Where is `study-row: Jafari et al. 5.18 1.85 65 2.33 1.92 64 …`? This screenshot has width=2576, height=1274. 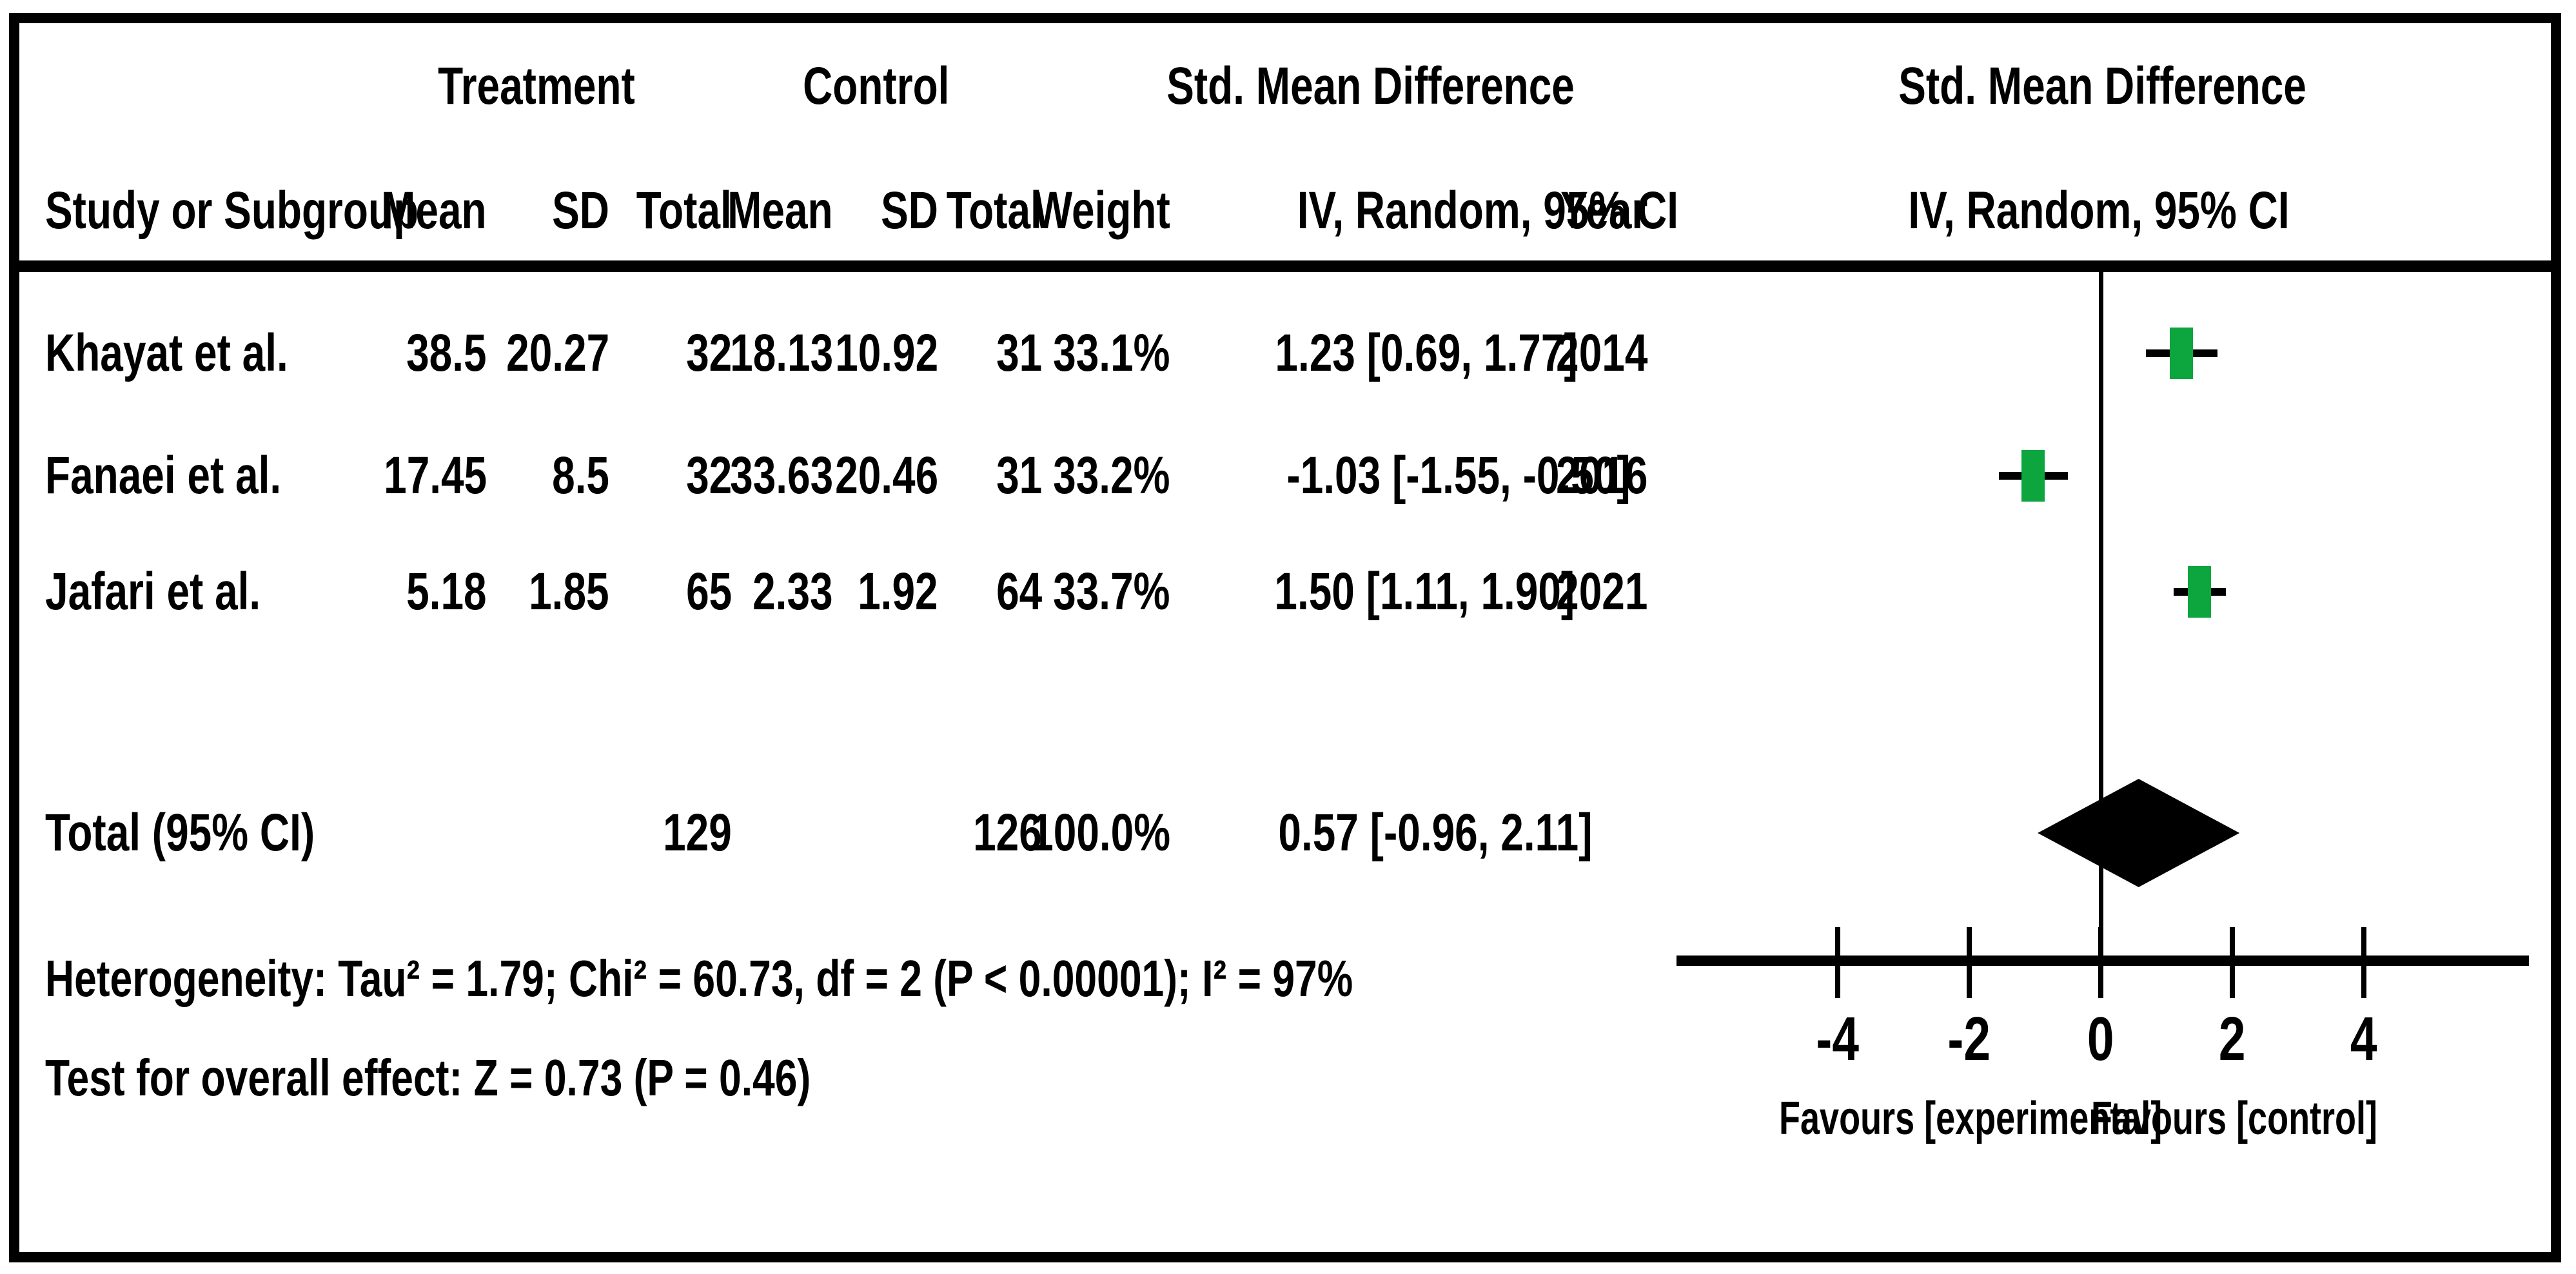 study-row: Jafari et al. 5.18 1.85 65 2.33 1.92 64 … is located at coordinates (1288, 591).